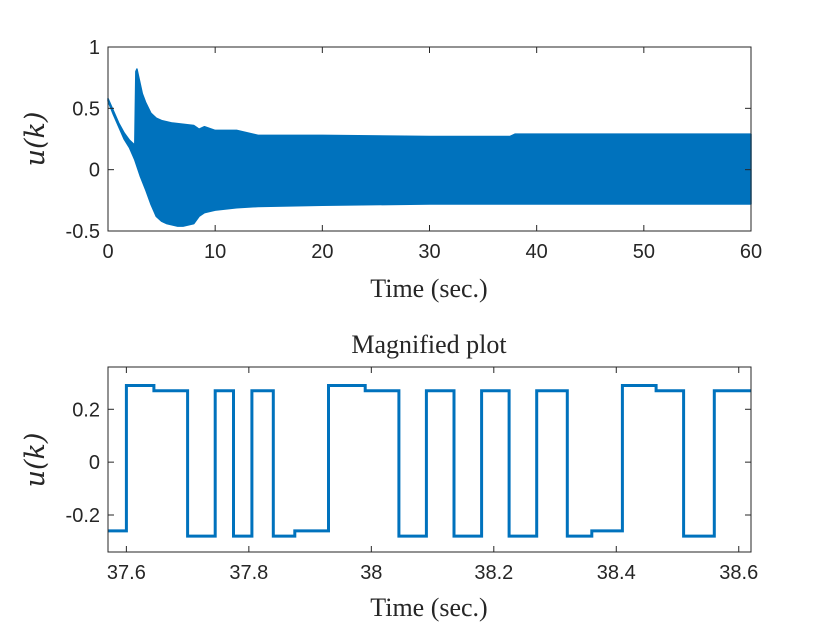 This screenshot has height=626, width=830. Describe the element at coordinates (537, 252) in the screenshot. I see `overview-x-tick-label: 40` at that location.